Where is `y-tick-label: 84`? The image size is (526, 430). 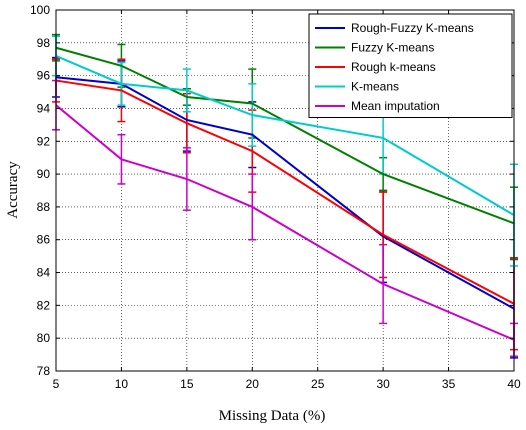
y-tick-label: 84 is located at coordinates (44, 273).